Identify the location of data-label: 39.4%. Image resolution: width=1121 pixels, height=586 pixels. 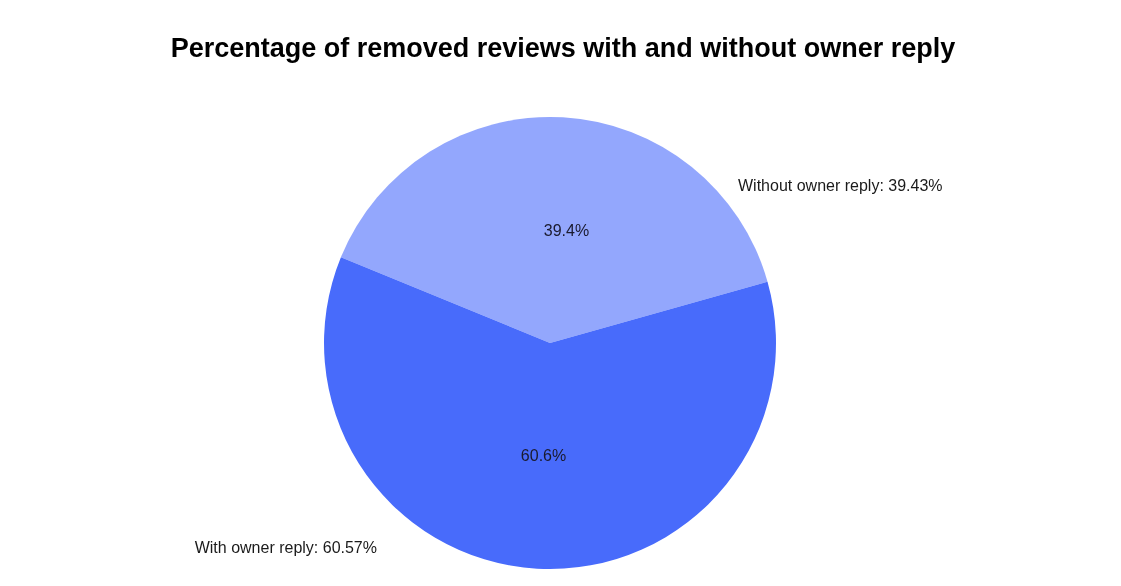
(566, 230).